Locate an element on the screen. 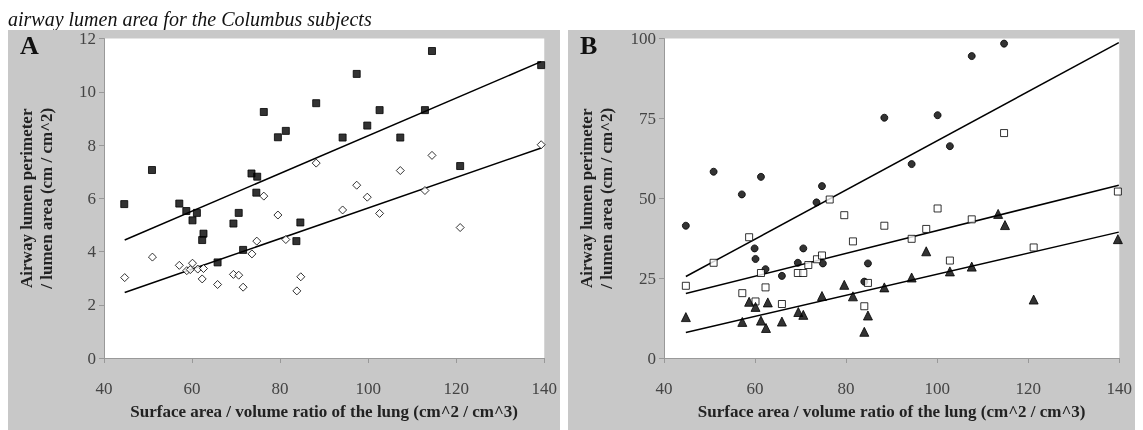 Image resolution: width=1143 pixels, height=430 pixels. text: B is located at coordinates (589, 45).